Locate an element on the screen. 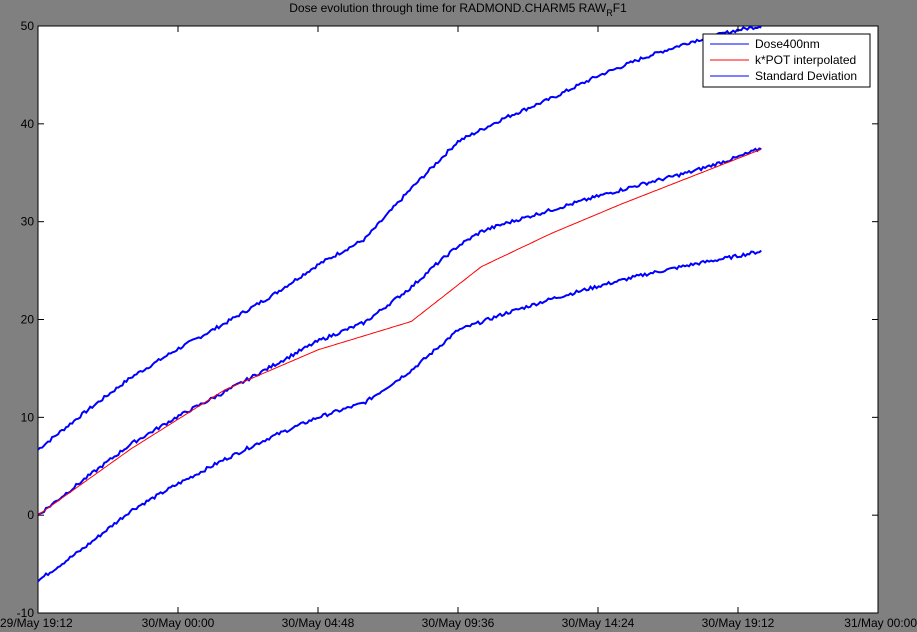 This screenshot has width=917, height=632. y-tick-label: 40 is located at coordinates (28, 124).